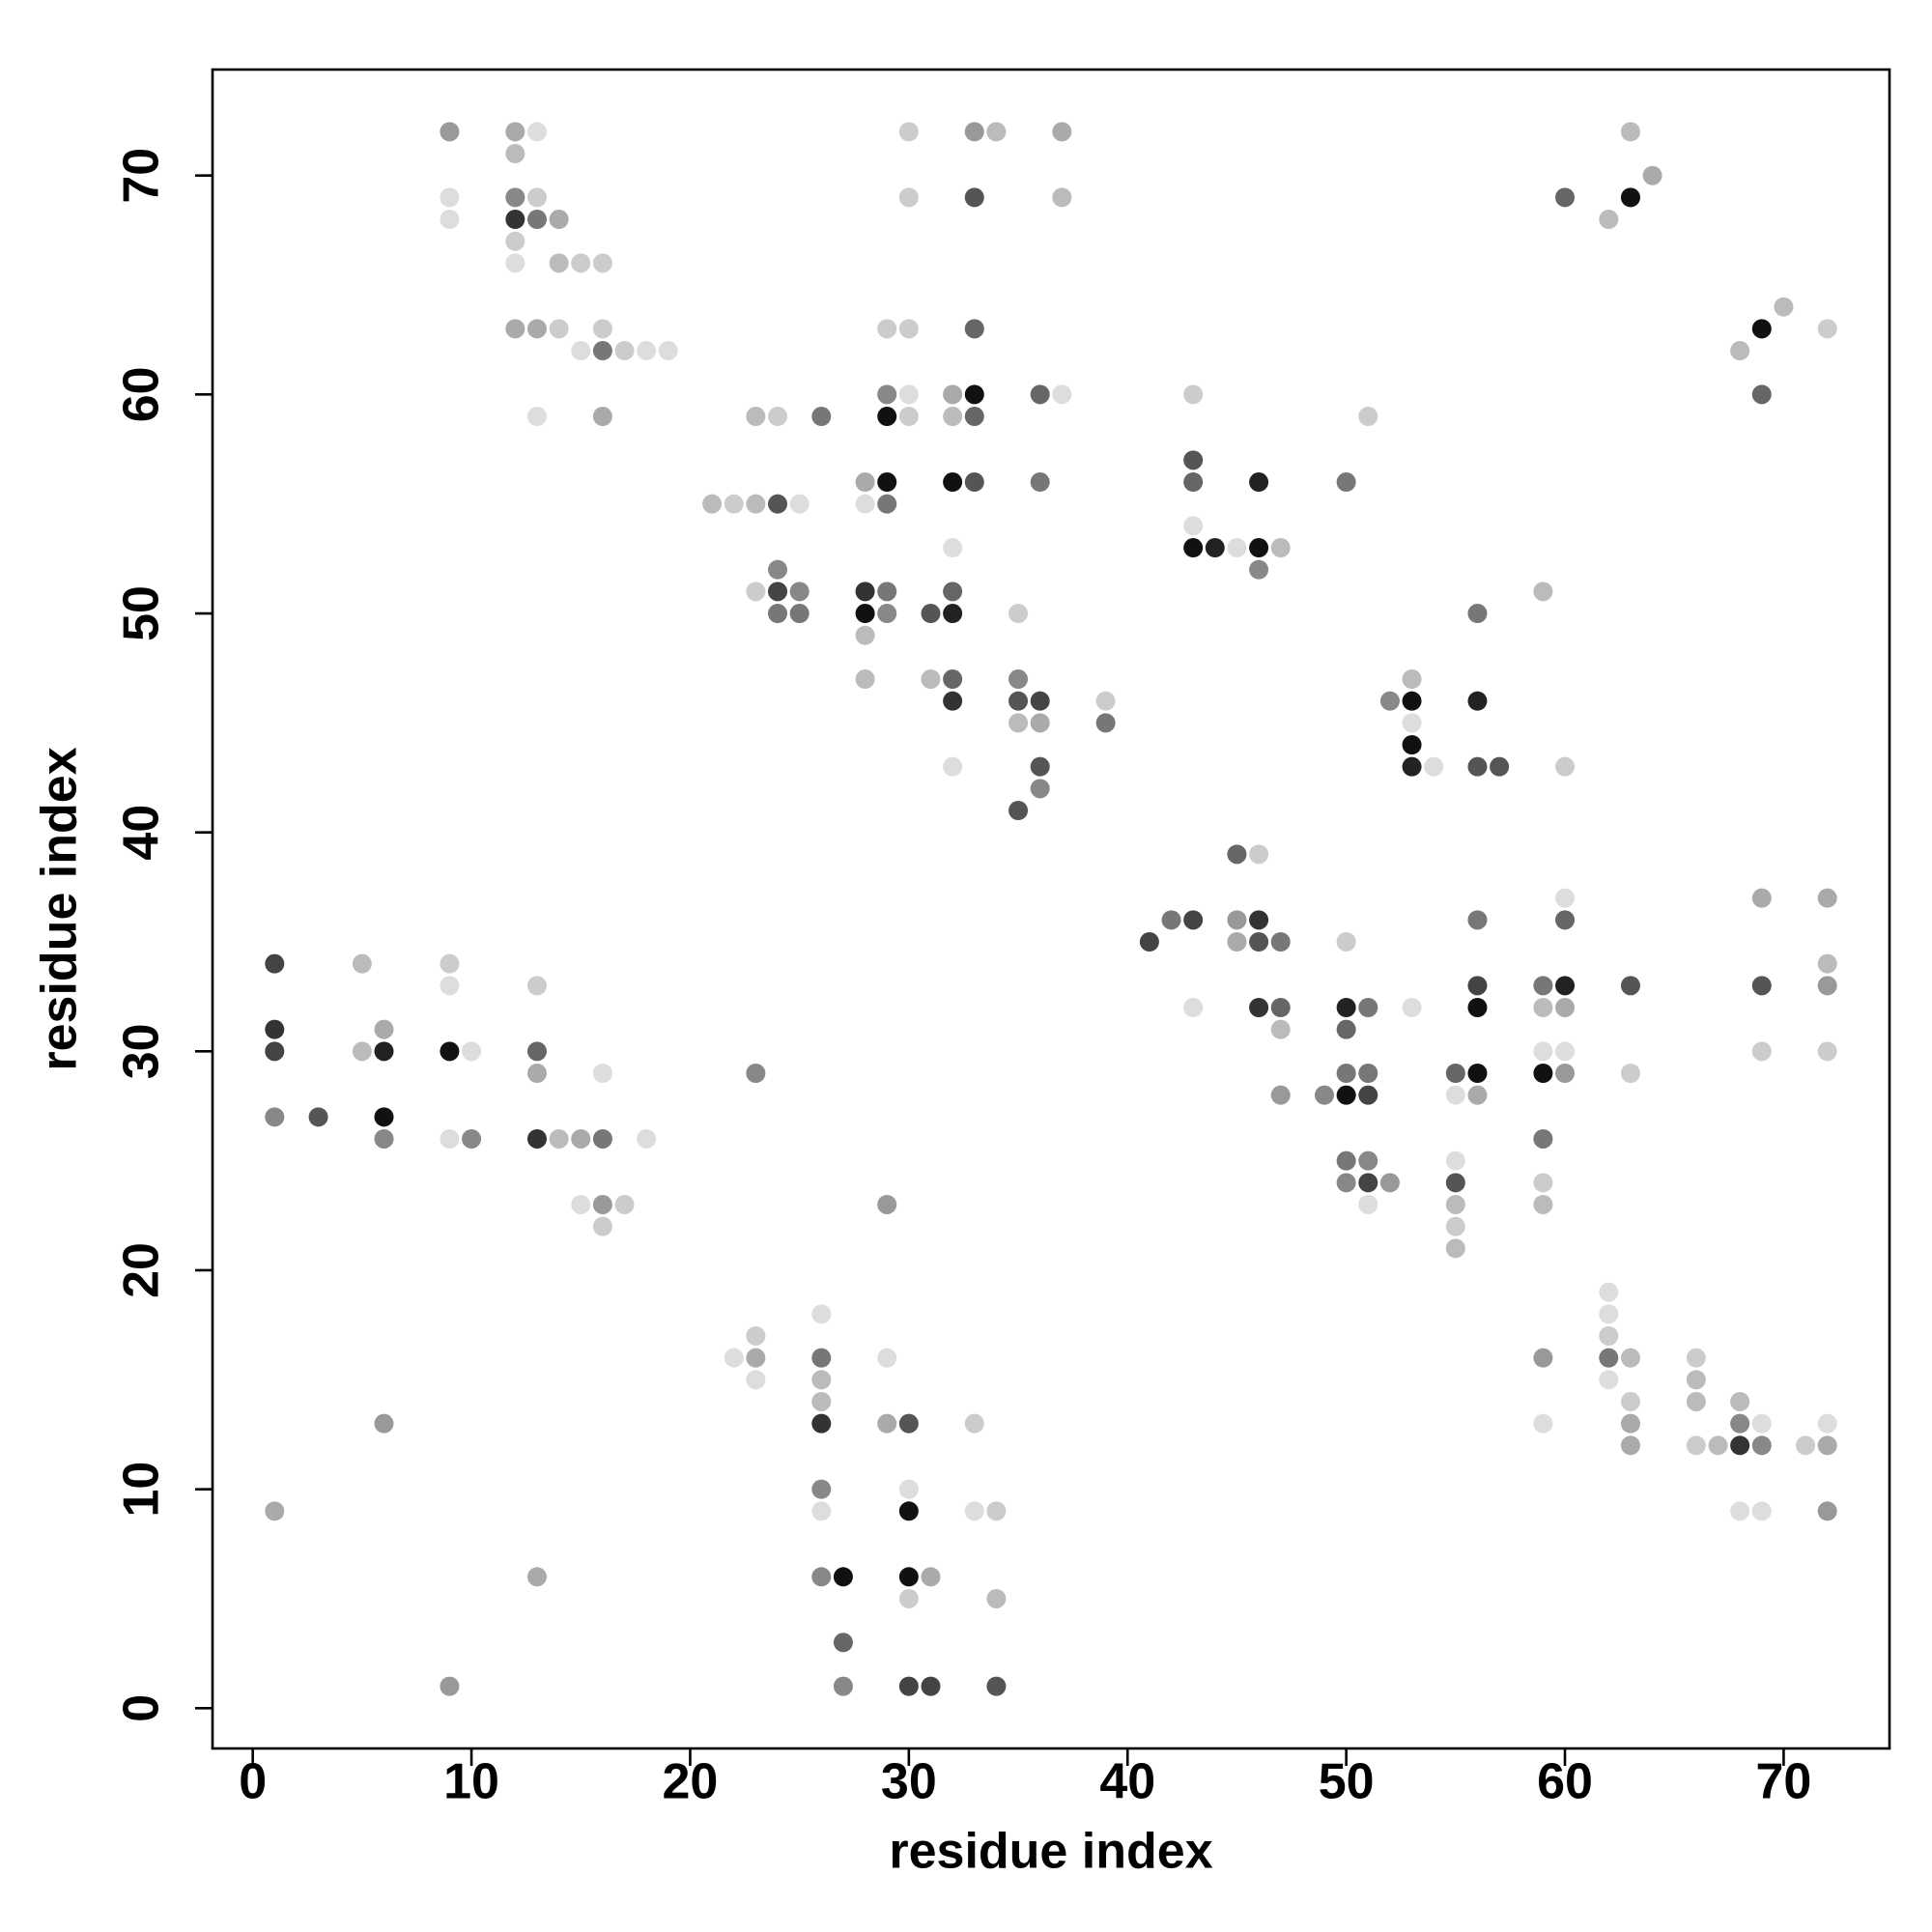  I want to click on x-tick-label: 10, so click(471, 1782).